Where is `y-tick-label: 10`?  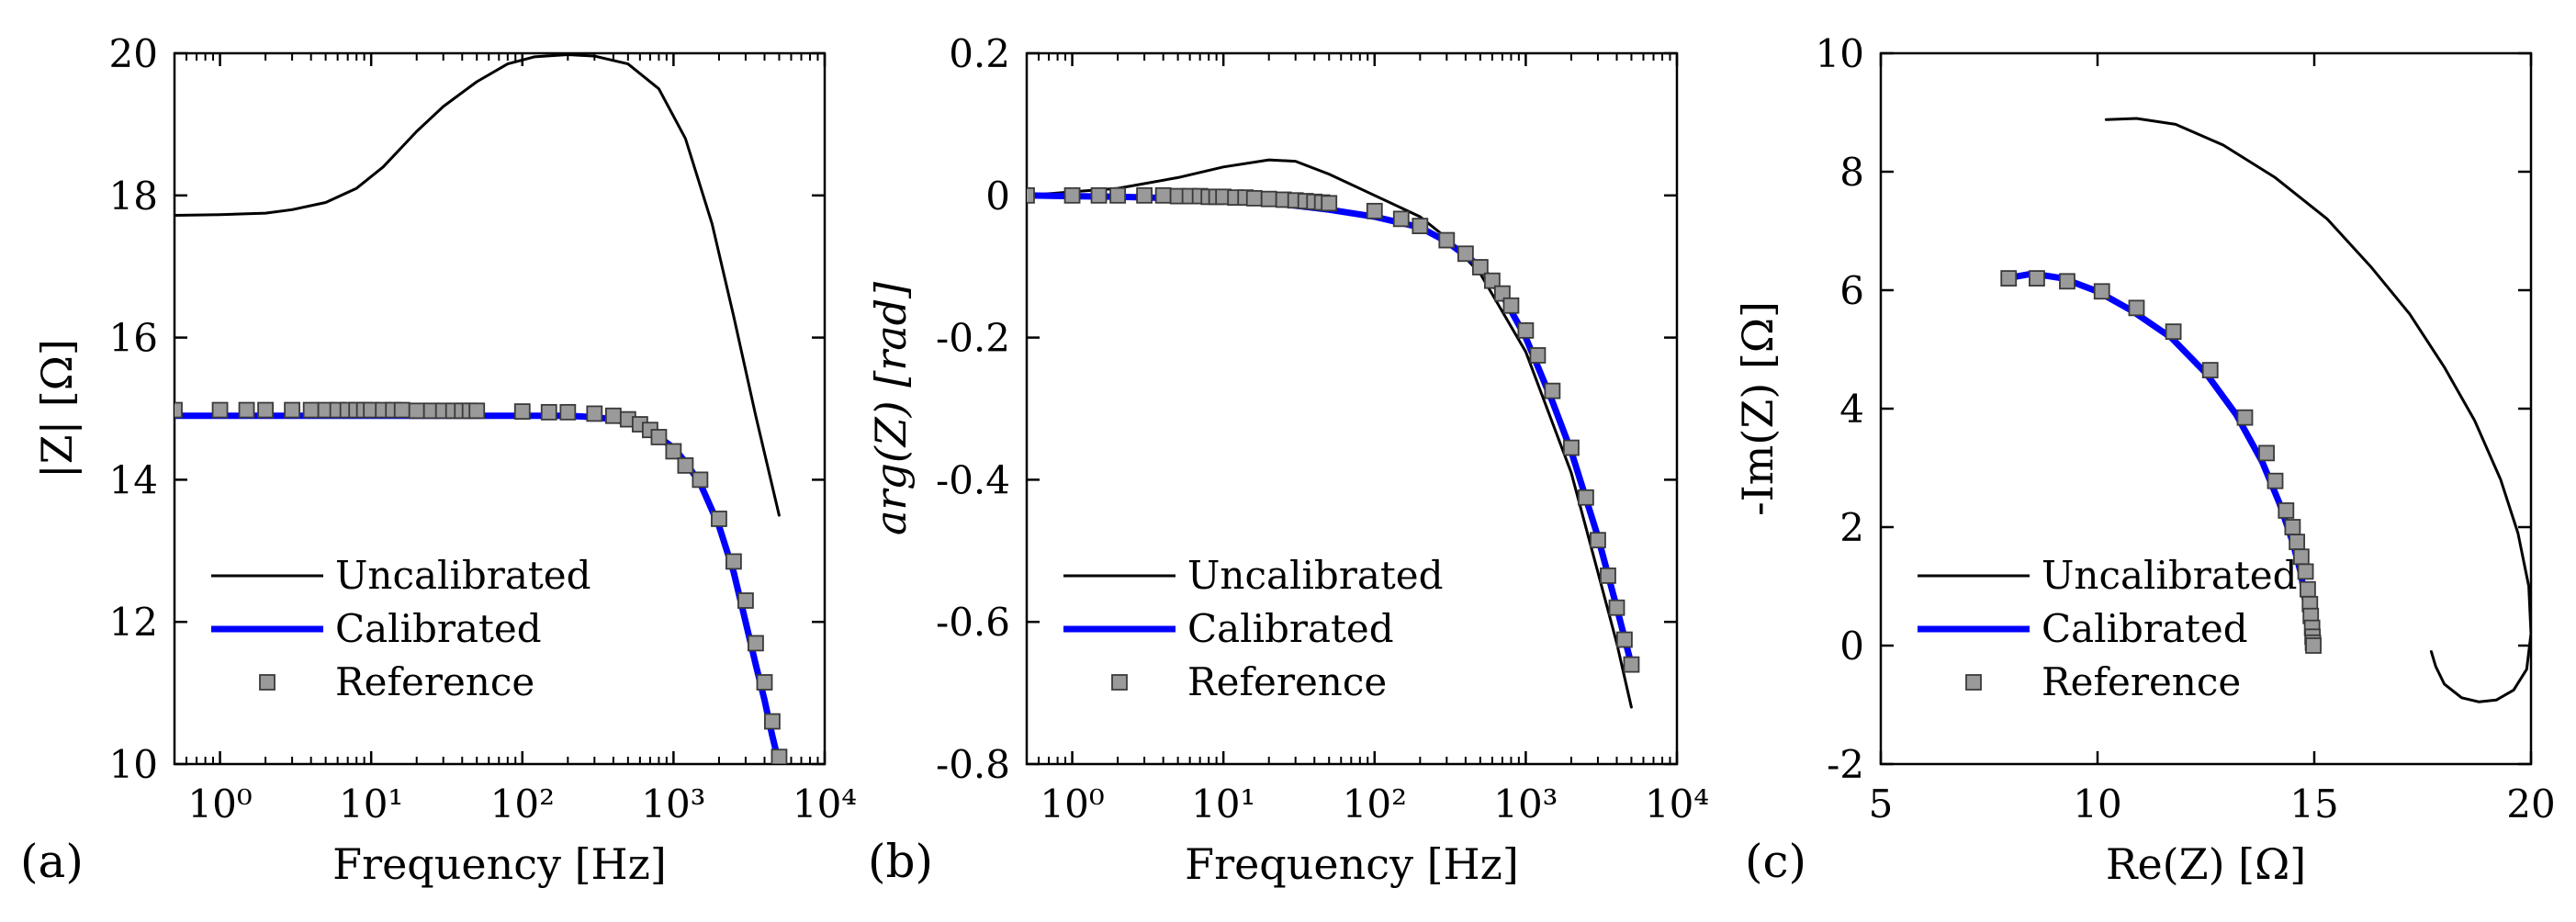
y-tick-label: 10 is located at coordinates (1840, 53).